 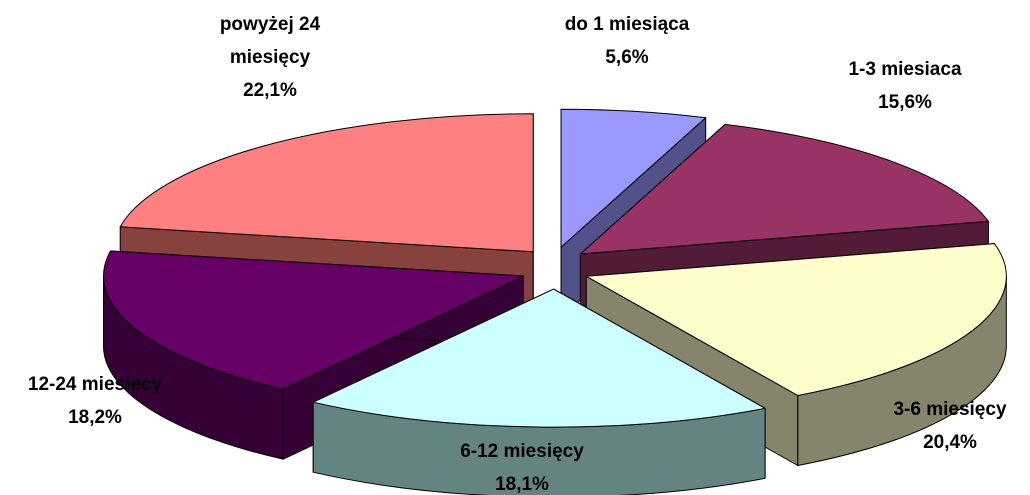 What do you see at coordinates (95, 384) in the screenshot?
I see `slice-category-label: 12-24 miesiecy` at bounding box center [95, 384].